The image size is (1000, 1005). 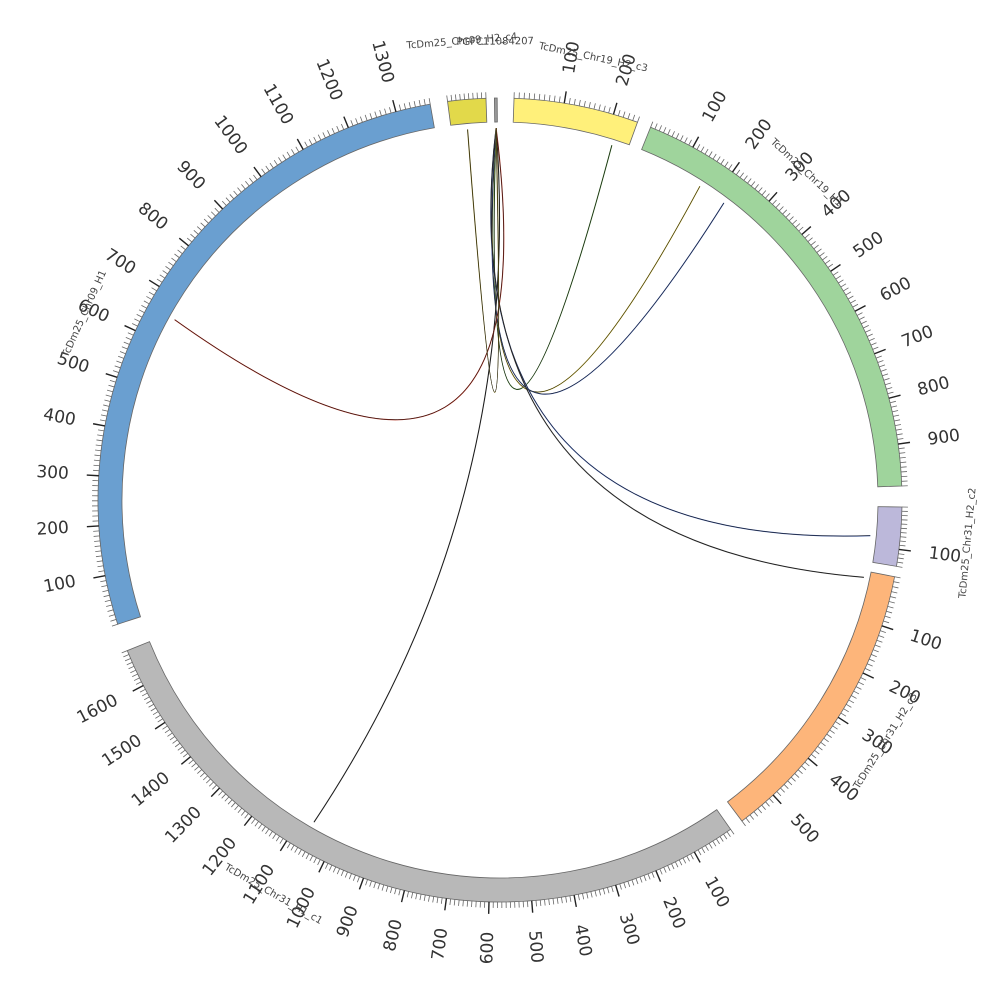 I want to click on segment-tcdm25-chr31-h2-c3, so click(x=810, y=696).